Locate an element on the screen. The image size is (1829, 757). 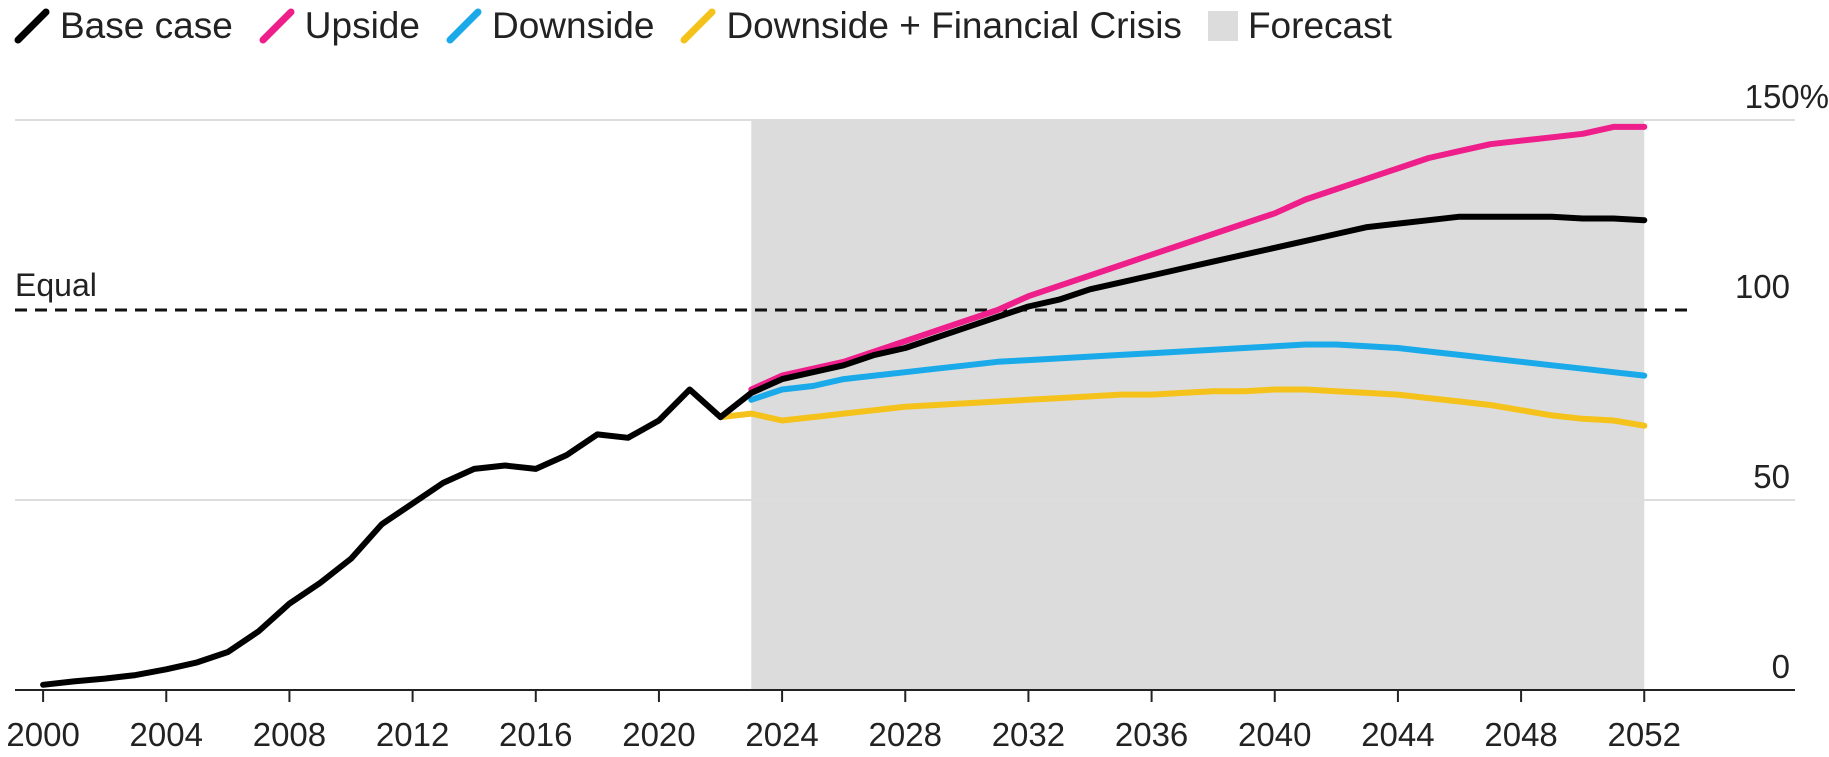
legend-item-forecast: Forecast is located at coordinates (1299, 26).